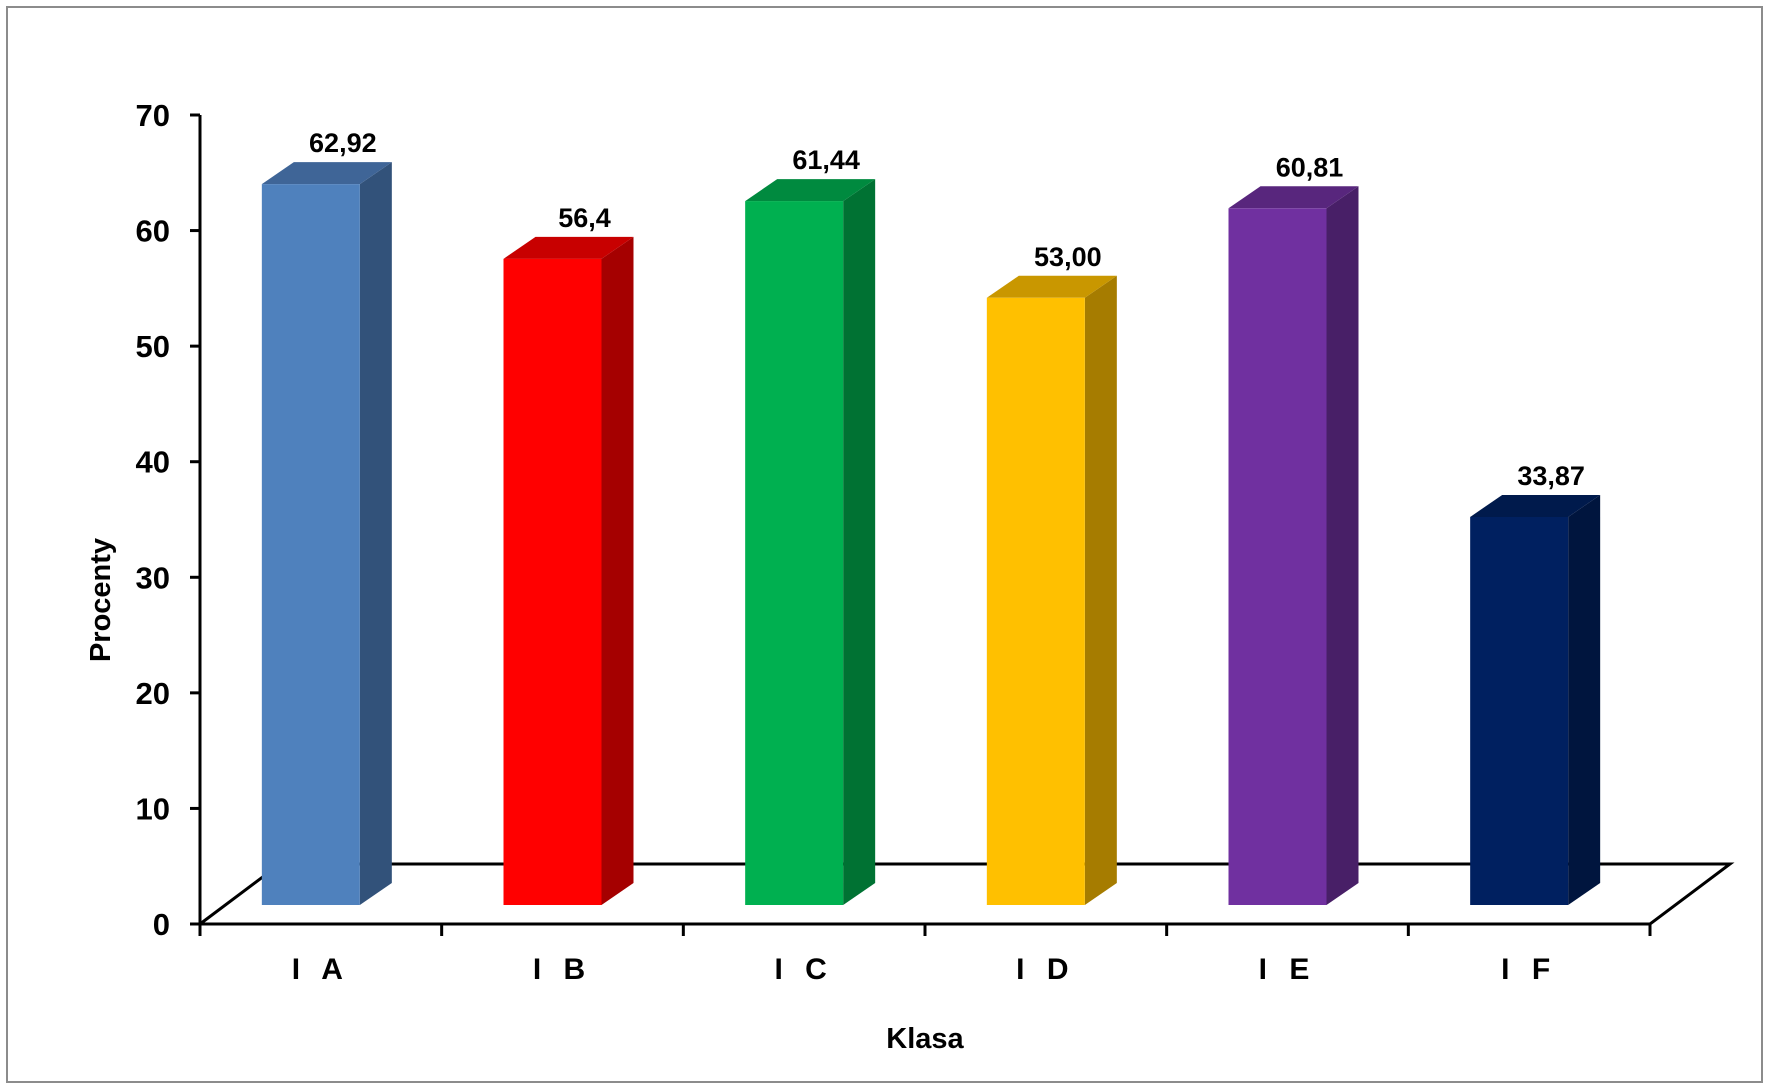 The image size is (1771, 1089). I want to click on y-tick-label: 50, so click(153, 346).